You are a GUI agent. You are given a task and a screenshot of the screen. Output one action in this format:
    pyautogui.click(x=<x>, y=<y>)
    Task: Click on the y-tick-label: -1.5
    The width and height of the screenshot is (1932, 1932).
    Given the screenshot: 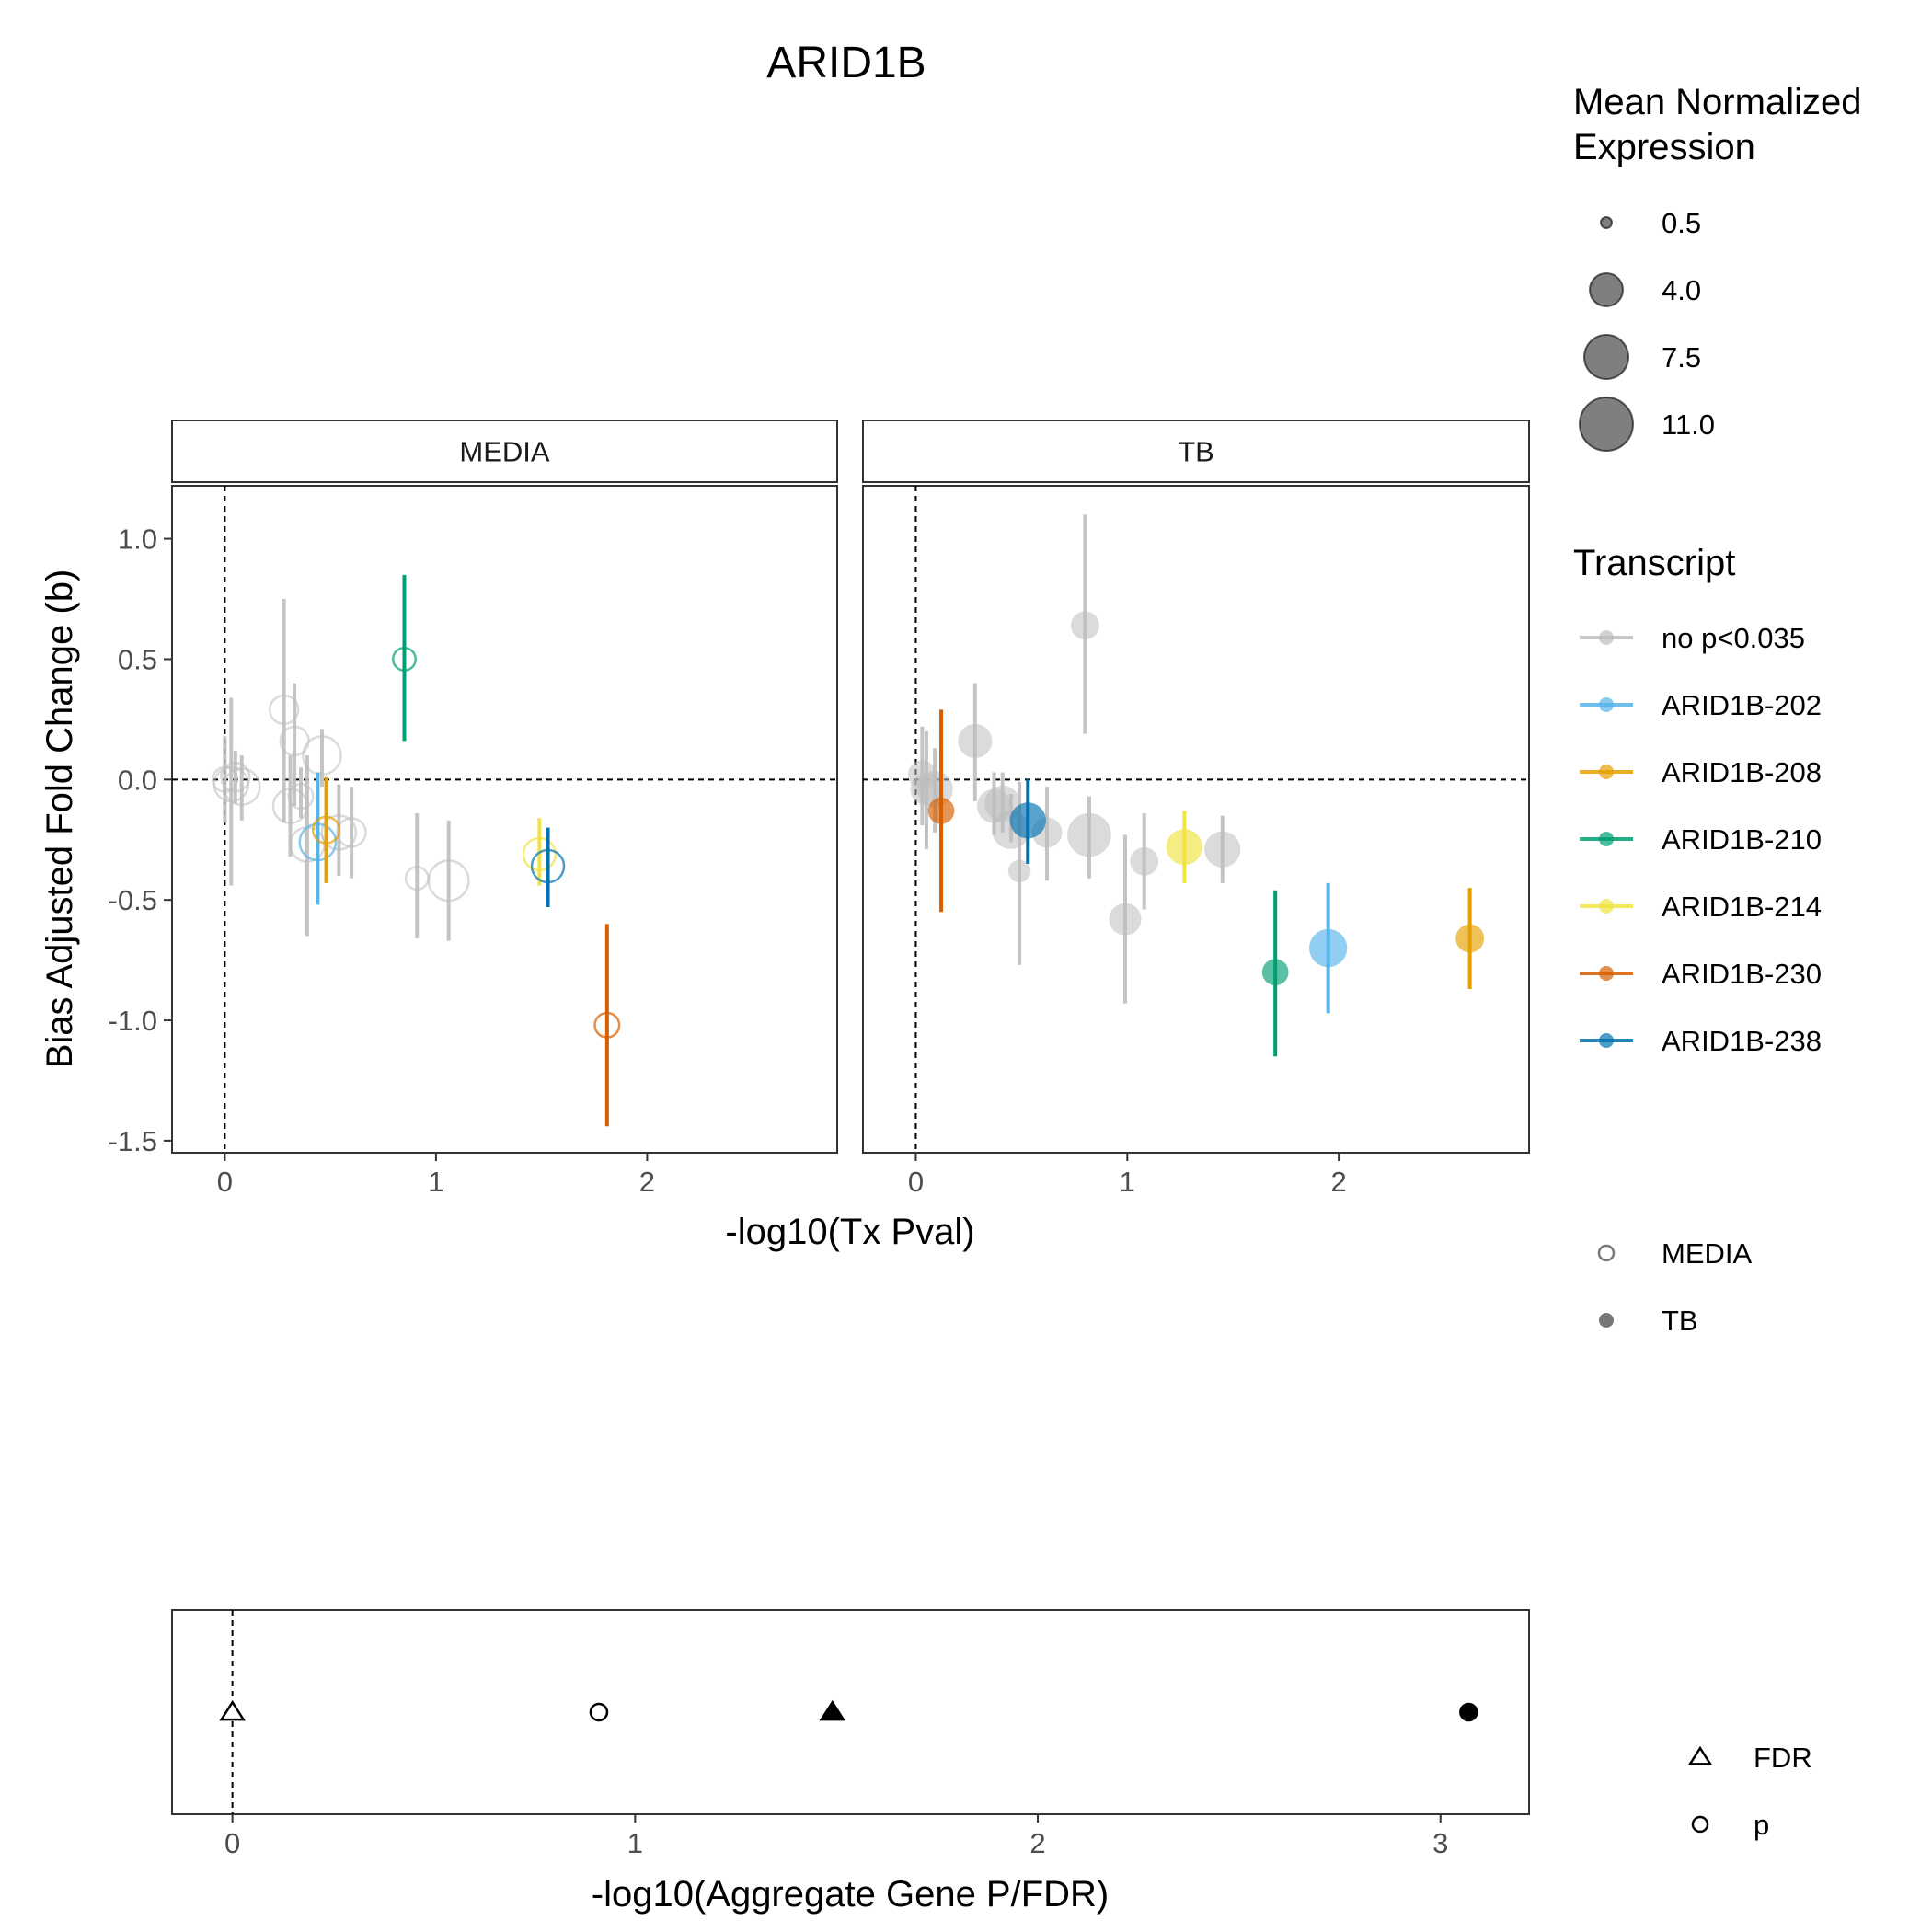 What is the action you would take?
    pyautogui.click(x=133, y=1141)
    